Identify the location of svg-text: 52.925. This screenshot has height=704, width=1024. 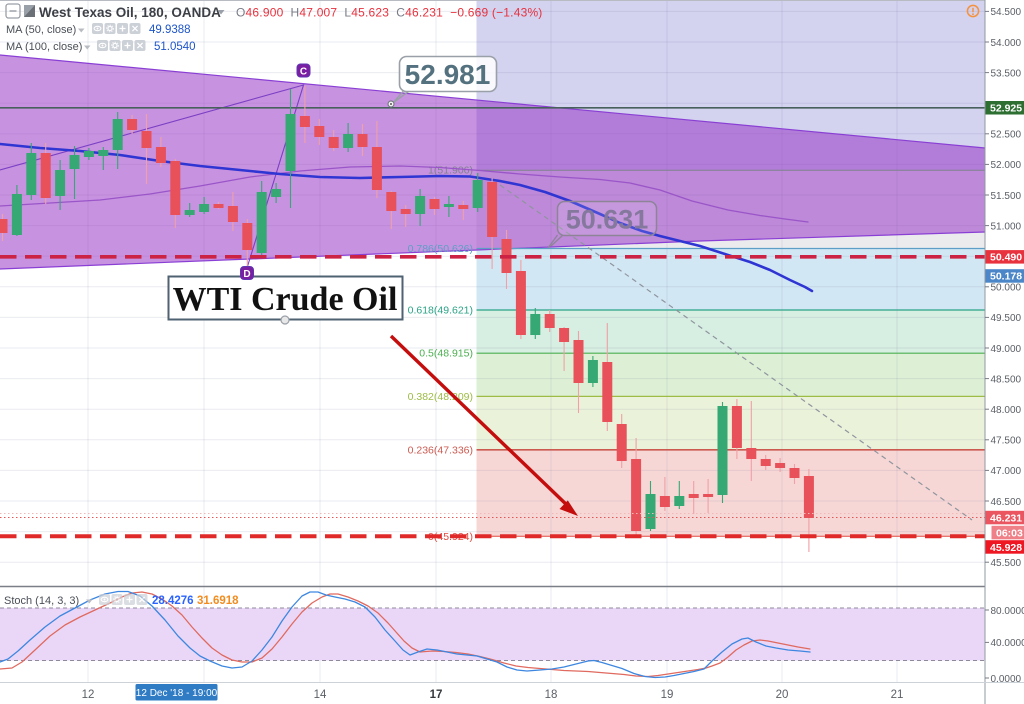
(1006, 109).